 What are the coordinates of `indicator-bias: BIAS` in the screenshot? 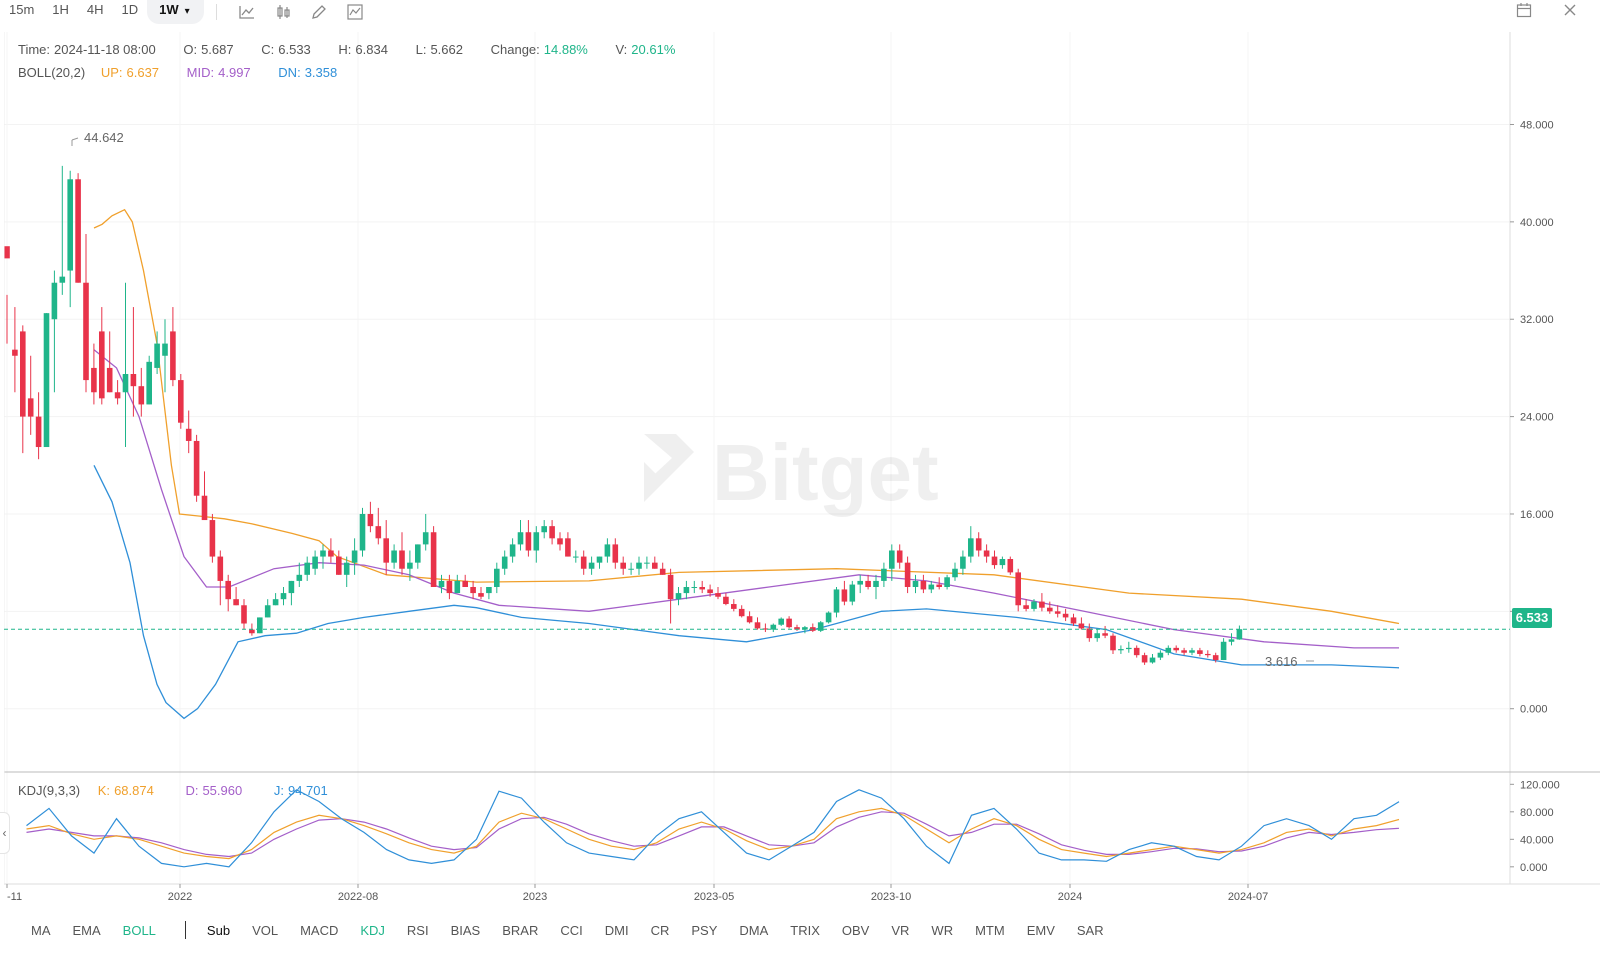 It's located at (465, 930).